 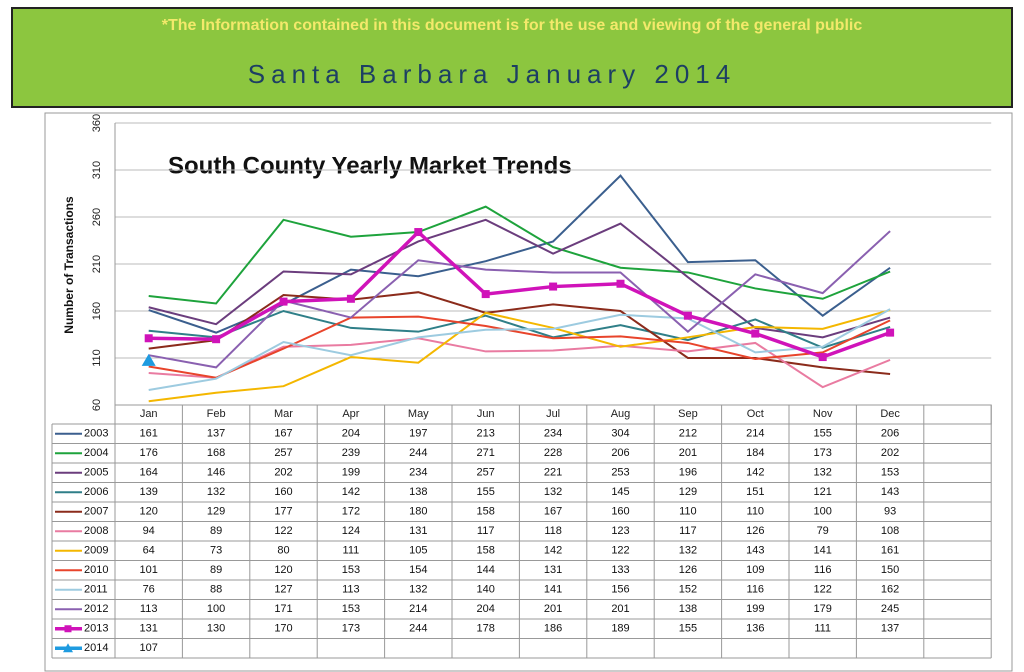 What do you see at coordinates (97, 123) in the screenshot?
I see `y-tick-label: 360` at bounding box center [97, 123].